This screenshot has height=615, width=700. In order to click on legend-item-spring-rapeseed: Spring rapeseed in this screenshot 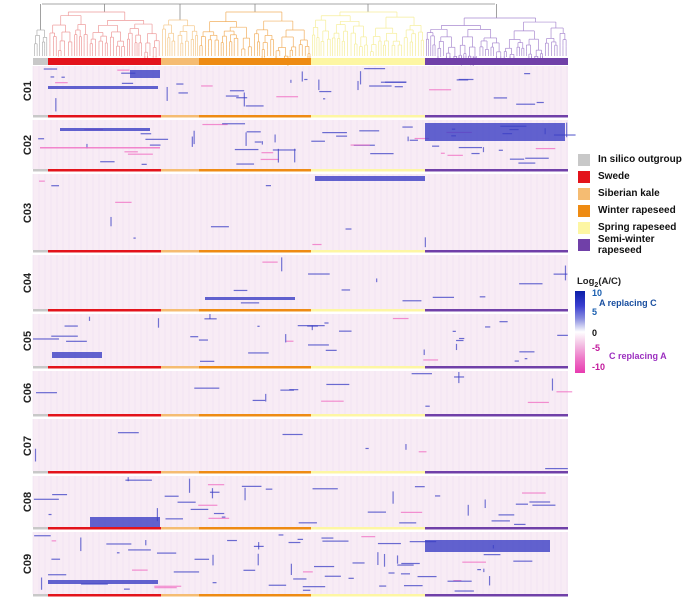, I will do `click(639, 227)`.